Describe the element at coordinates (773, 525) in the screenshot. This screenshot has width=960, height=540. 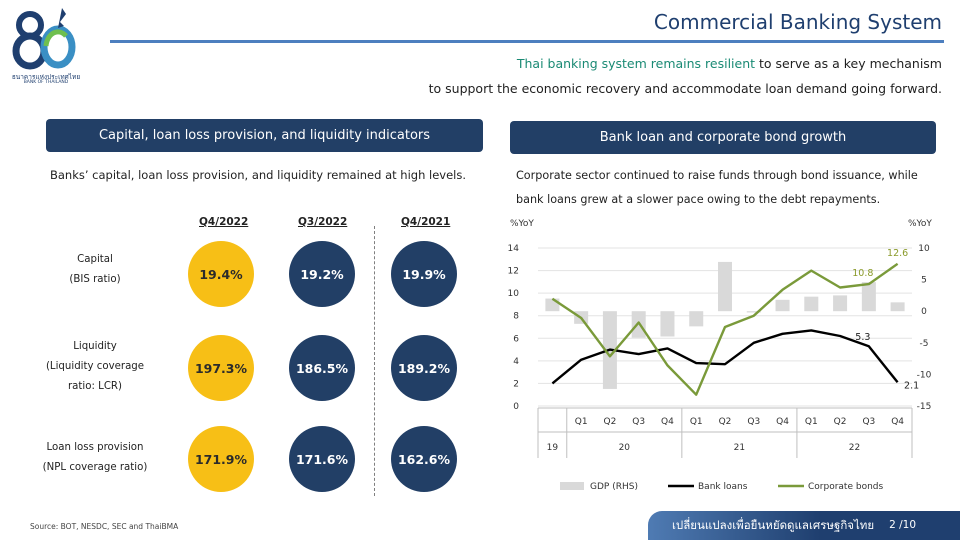
I see `footer-tagline: เปลี่ยนแปลงเพื่อยืนหยัดดูแลเศรษฐกิจไทย` at that location.